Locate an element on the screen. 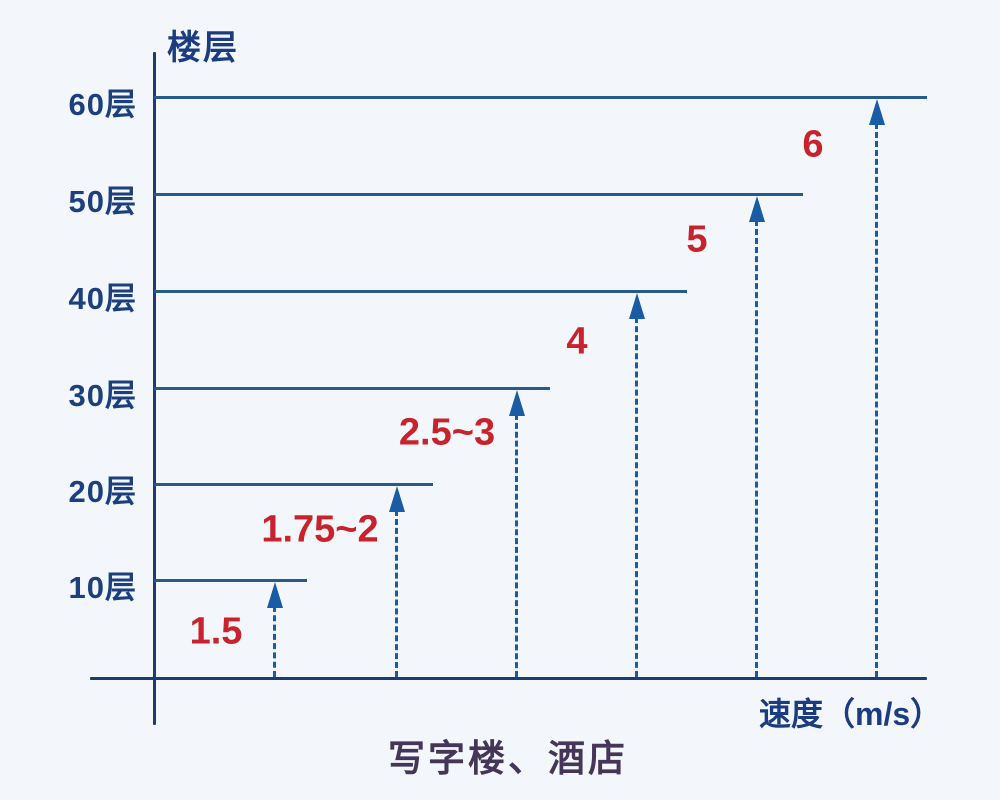  speed-value-label: 1.75~2 is located at coordinates (320, 529).